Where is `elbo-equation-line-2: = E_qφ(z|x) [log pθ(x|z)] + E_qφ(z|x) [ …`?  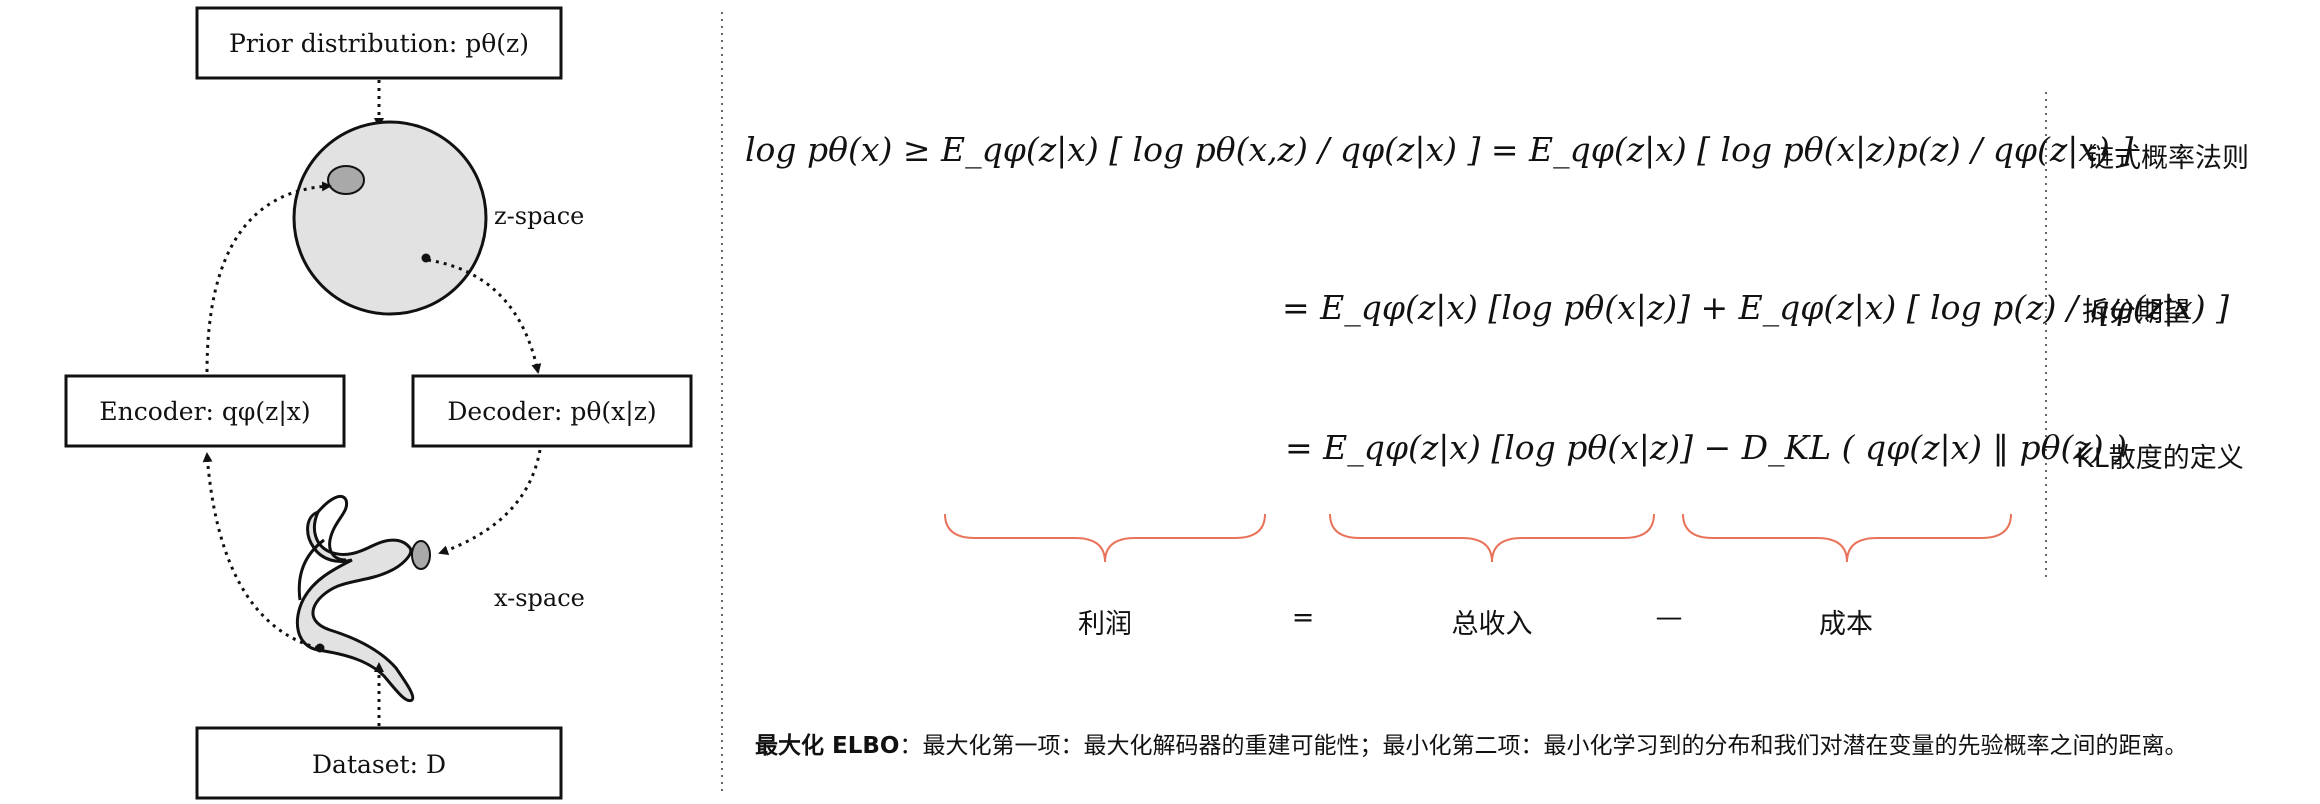
elbo-equation-line-2: = E_qφ(z|x) [log pθ(x|z)] + E_qφ(z|x) [ … is located at coordinates (1755, 307).